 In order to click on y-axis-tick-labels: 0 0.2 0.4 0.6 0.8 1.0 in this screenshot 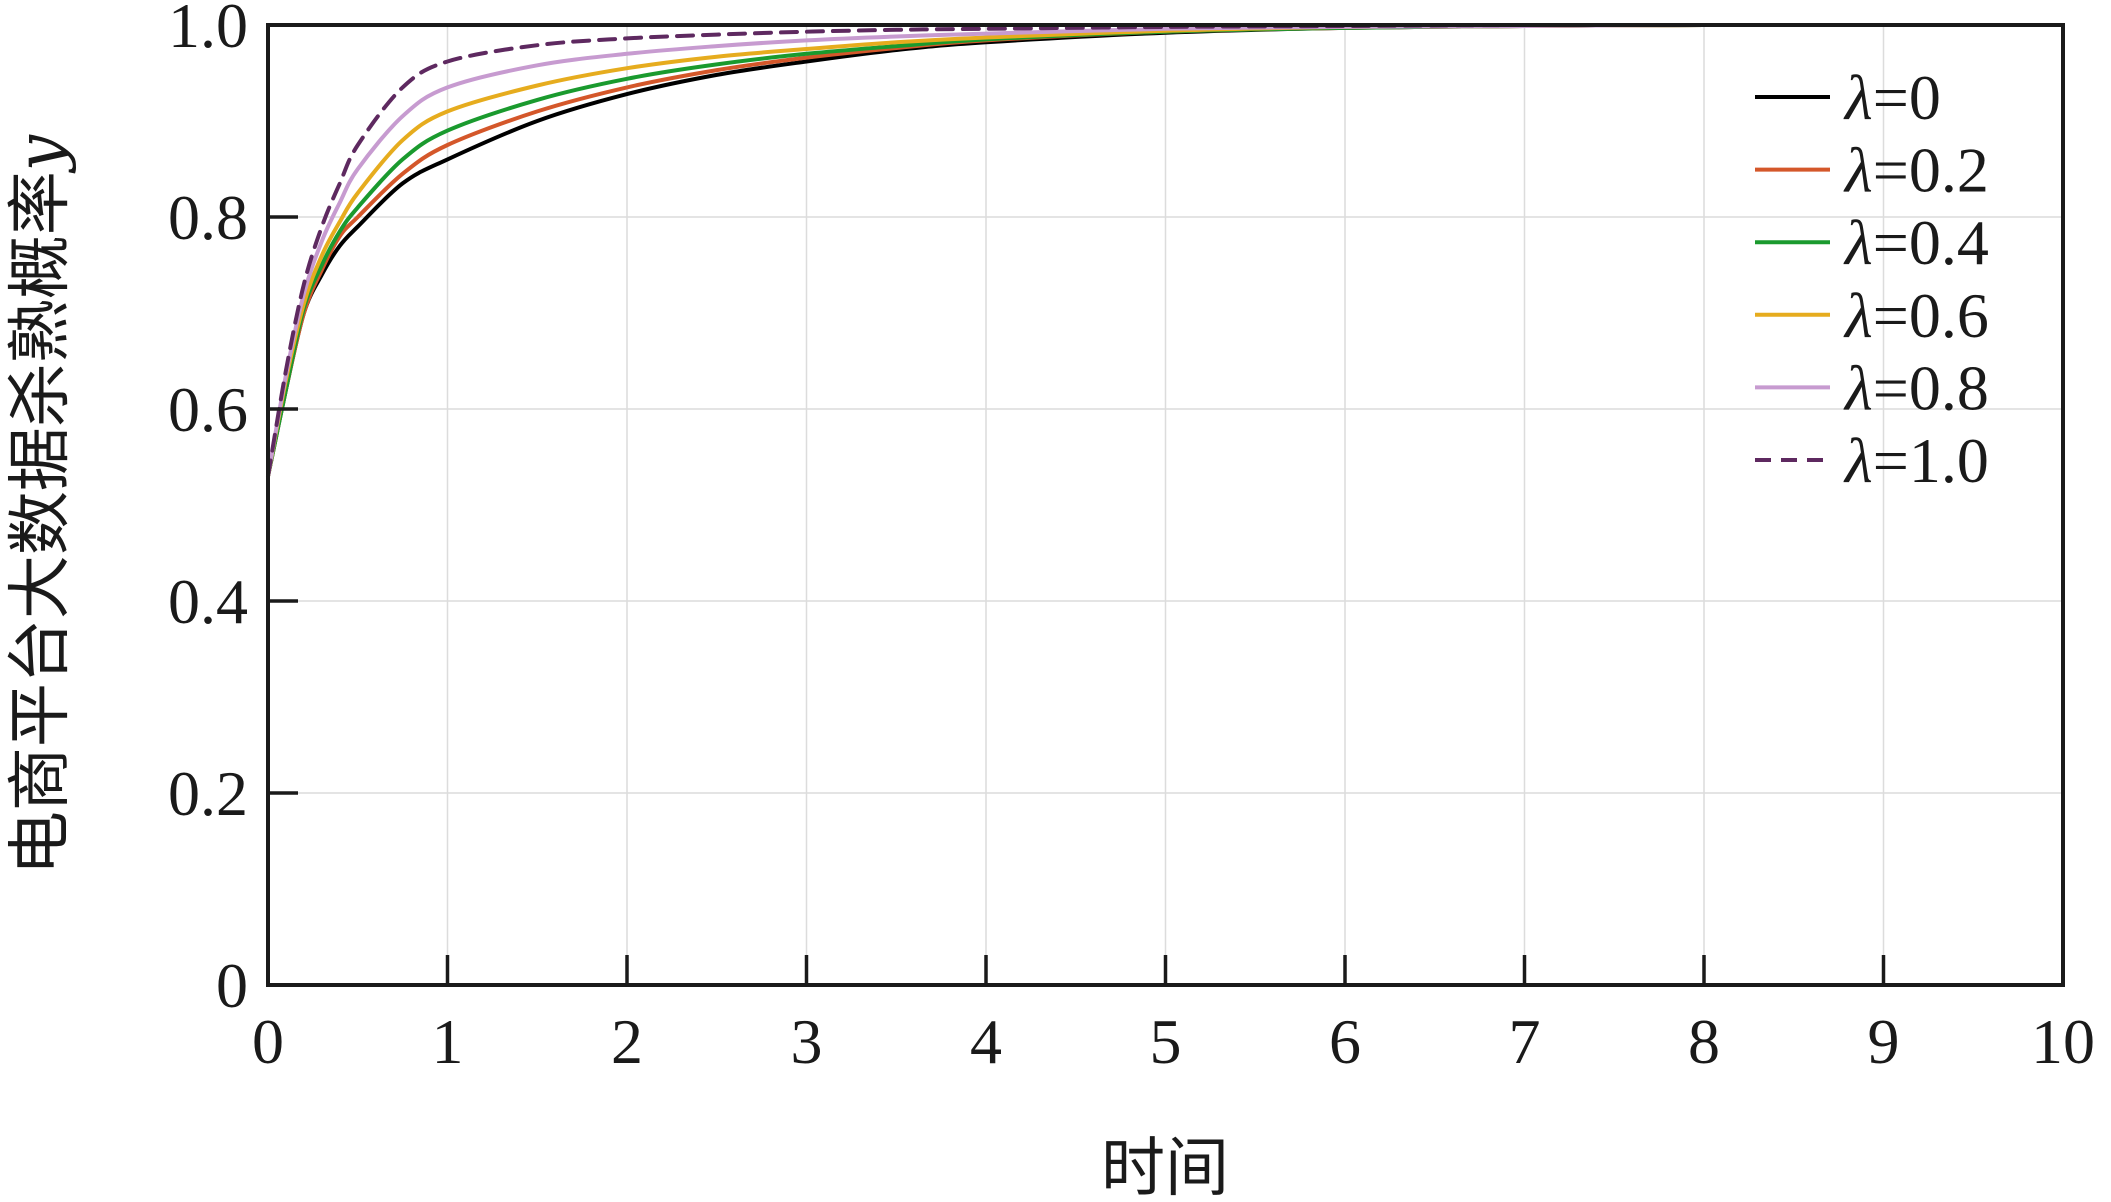, I will do `click(208, 510)`.